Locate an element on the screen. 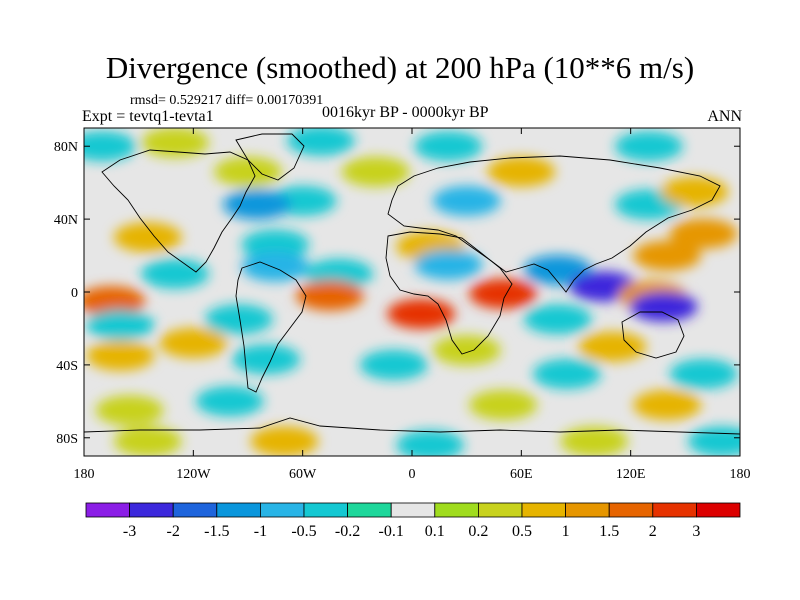 Image resolution: width=800 pixels, height=600 pixels. coastline-africa is located at coordinates (449, 293).